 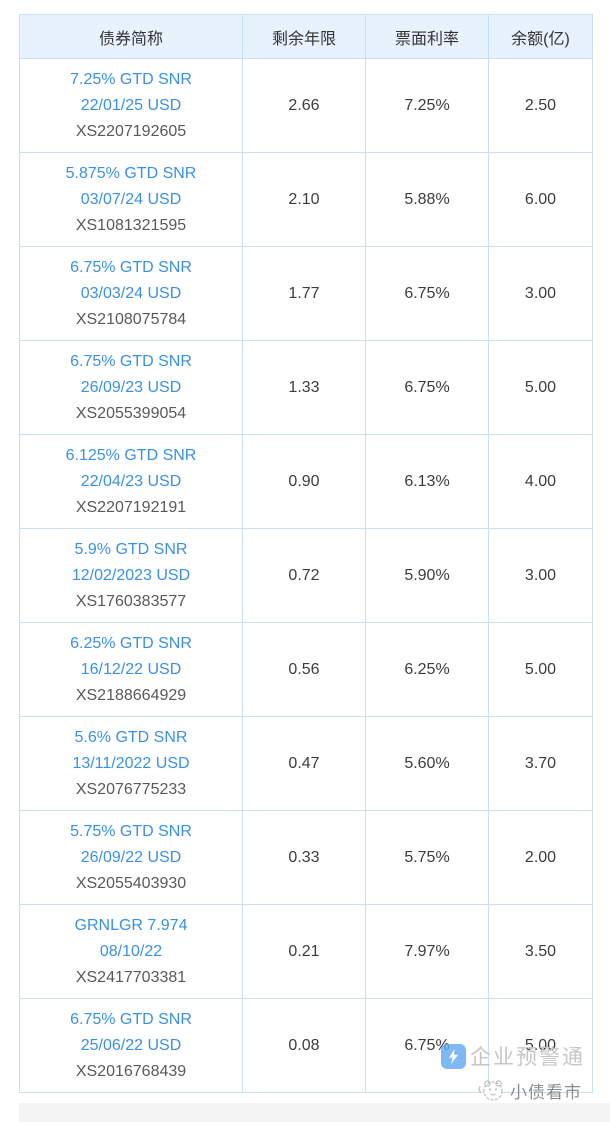 What do you see at coordinates (131, 36) in the screenshot?
I see `col-header-bond-name: 债券简称` at bounding box center [131, 36].